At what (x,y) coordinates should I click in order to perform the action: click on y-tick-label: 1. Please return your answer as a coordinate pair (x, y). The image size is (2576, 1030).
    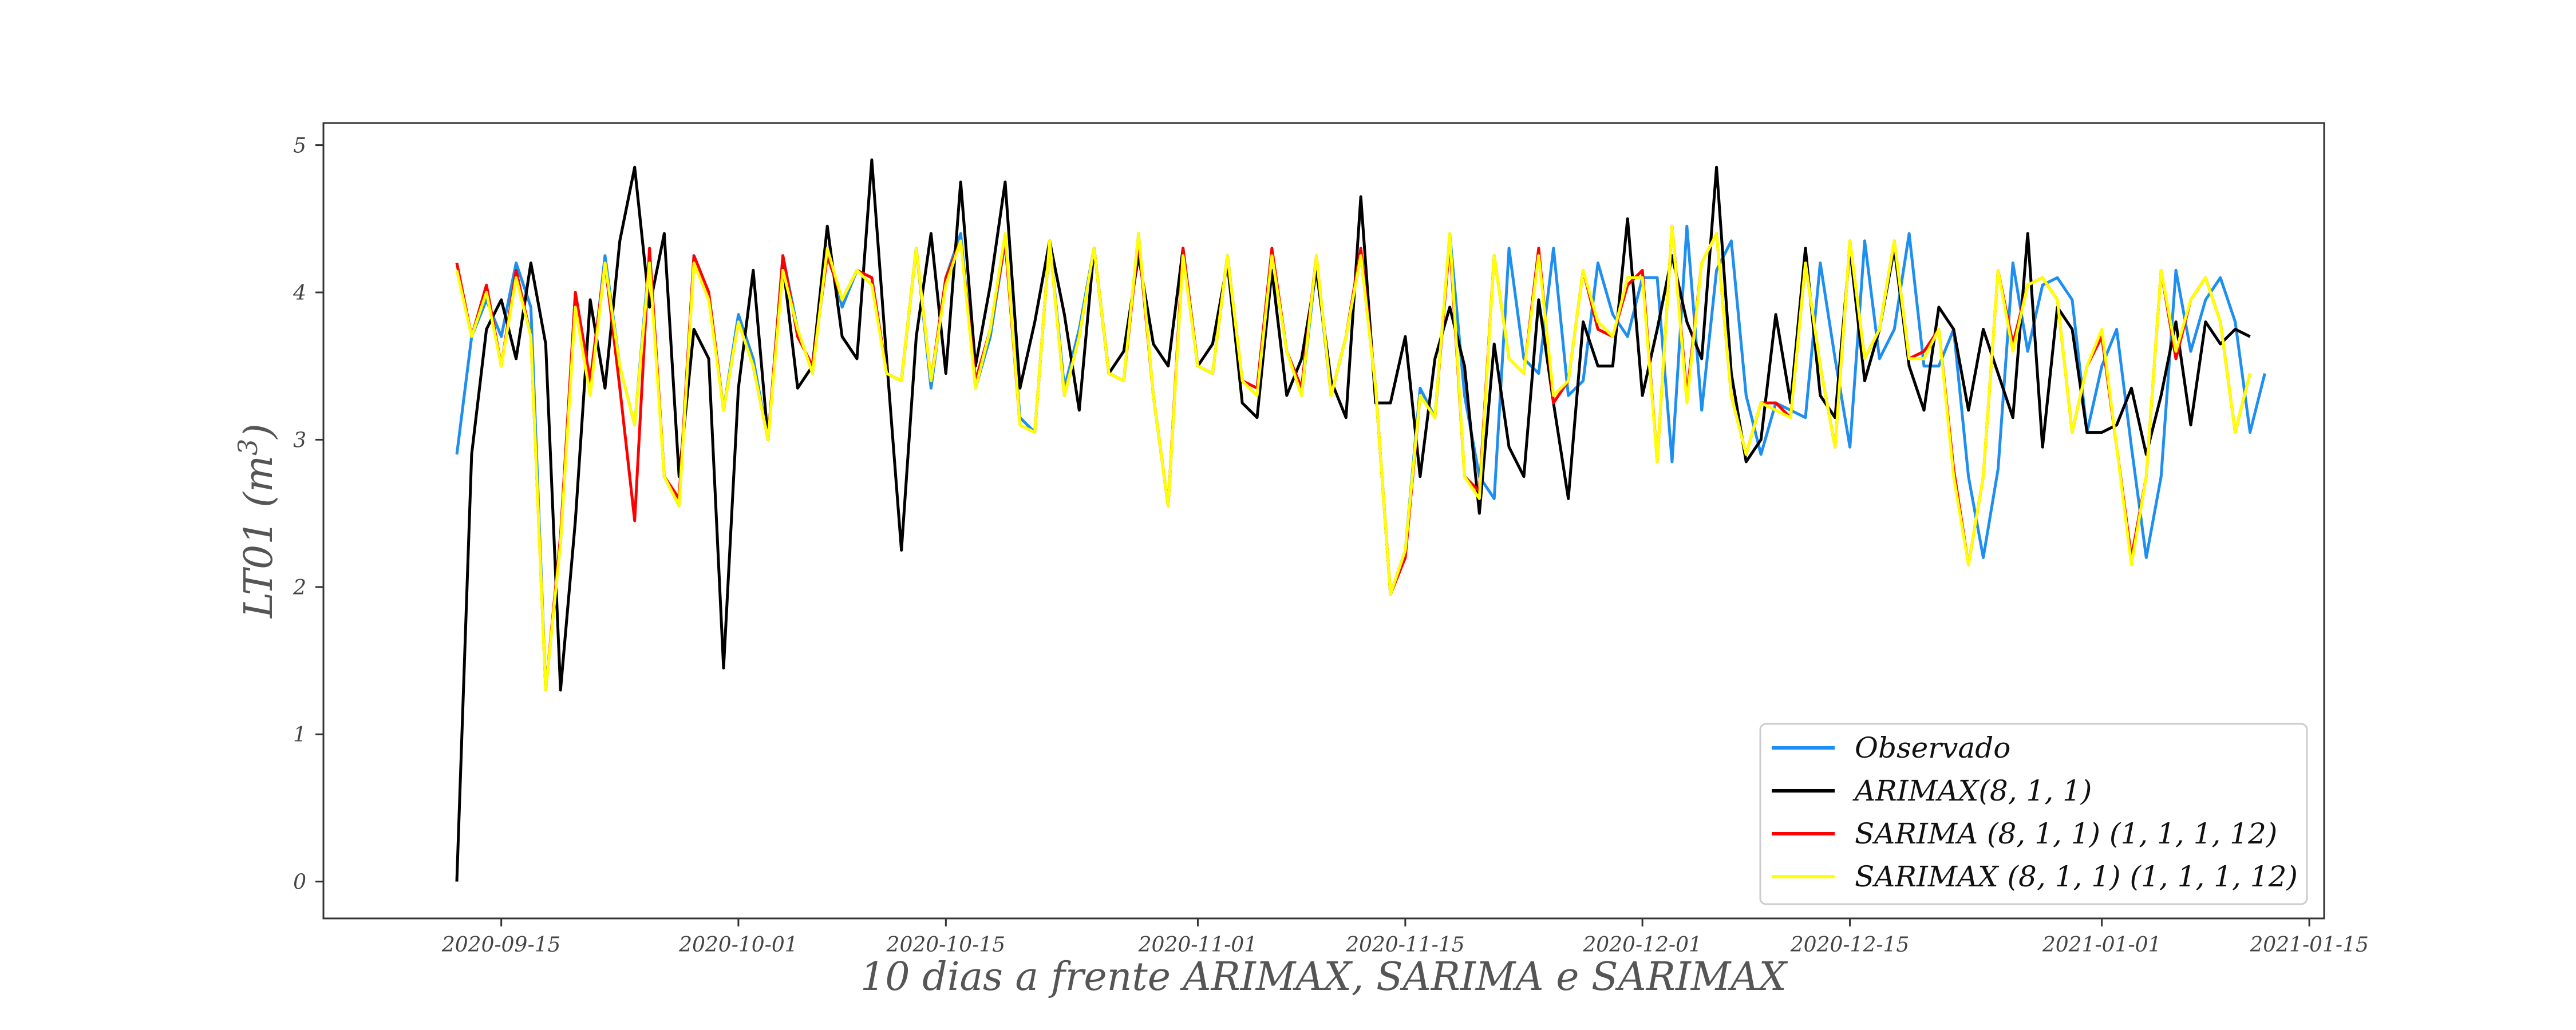
    Looking at the image, I should click on (299, 735).